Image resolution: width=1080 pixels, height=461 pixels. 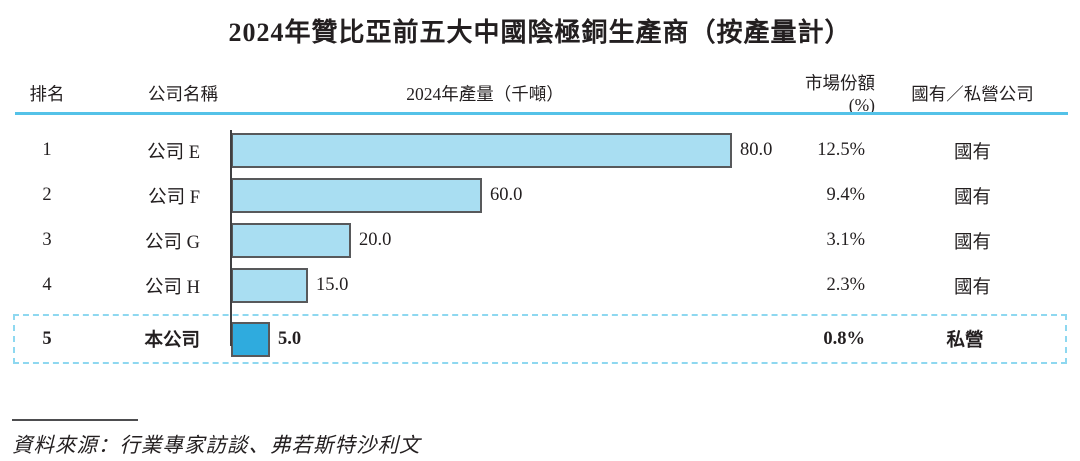 What do you see at coordinates (485, 285) in the screenshot?
I see `production-cell: 15.0` at bounding box center [485, 285].